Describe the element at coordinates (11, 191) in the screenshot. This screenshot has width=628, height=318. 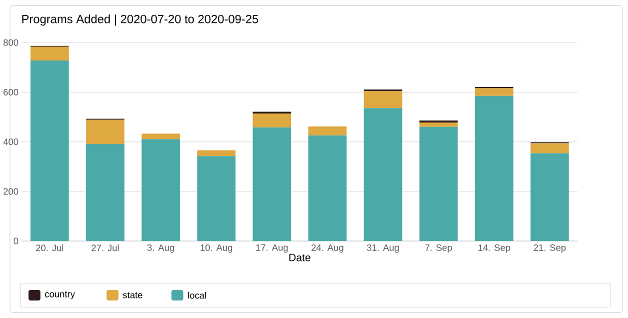
I see `y-tick-label: 200` at that location.